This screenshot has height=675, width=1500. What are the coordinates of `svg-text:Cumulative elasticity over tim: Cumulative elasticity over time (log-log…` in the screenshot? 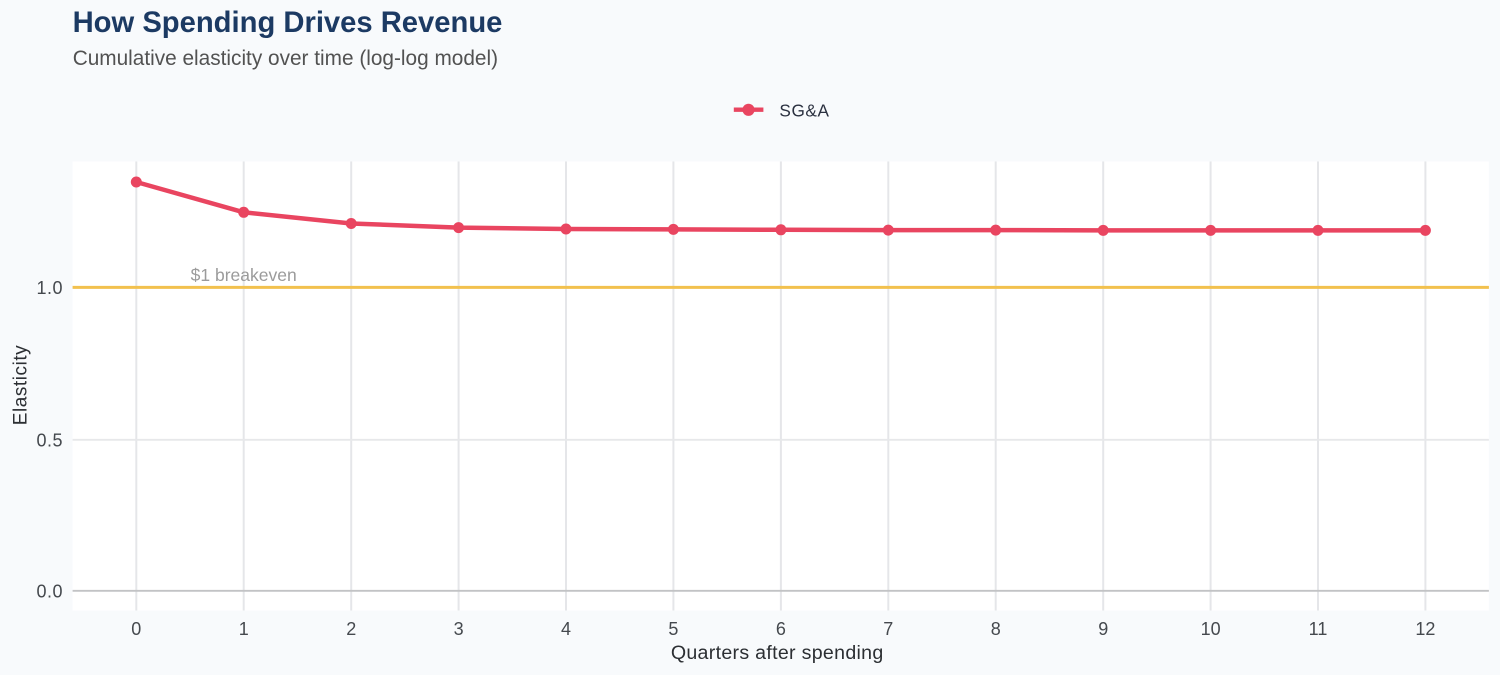 It's located at (285, 58).